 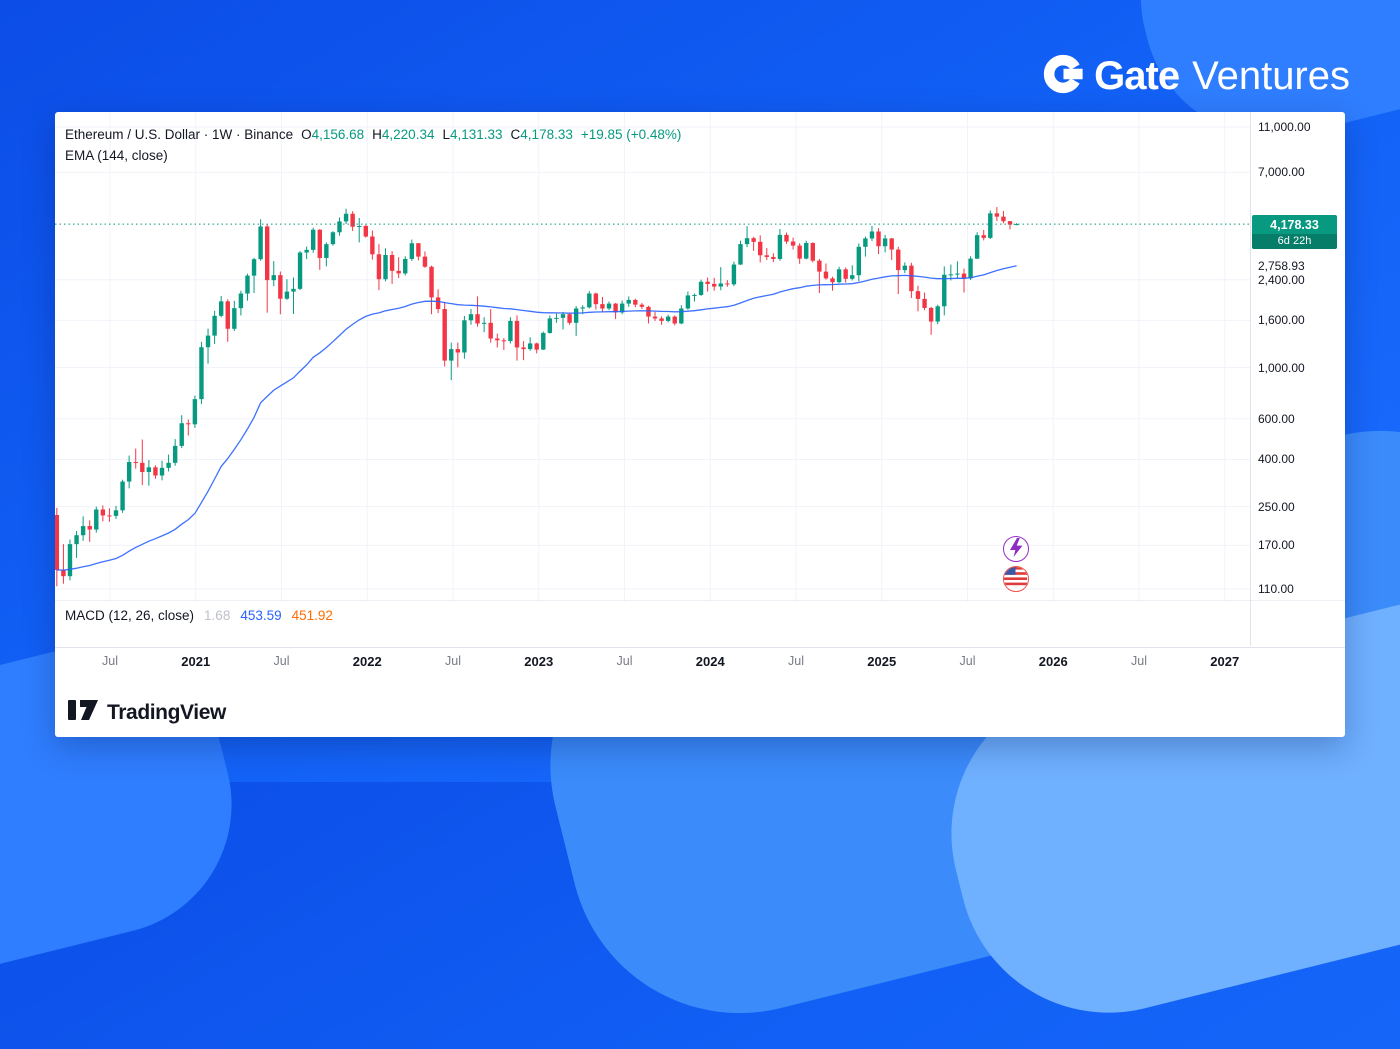 I want to click on volatility-event-marker, so click(x=1015, y=549).